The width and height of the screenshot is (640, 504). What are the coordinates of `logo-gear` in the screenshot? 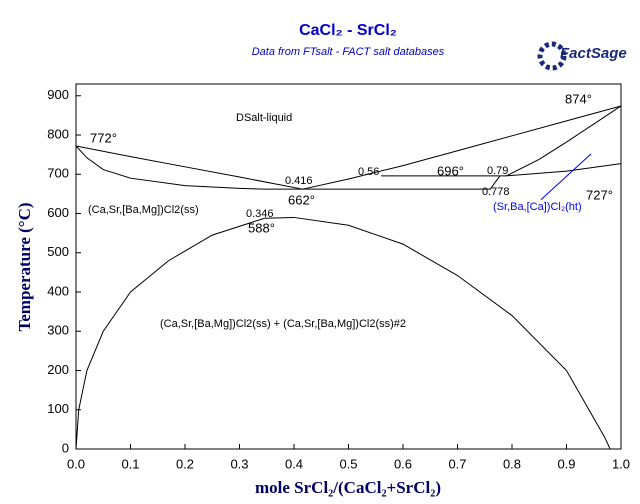 It's located at (552, 56).